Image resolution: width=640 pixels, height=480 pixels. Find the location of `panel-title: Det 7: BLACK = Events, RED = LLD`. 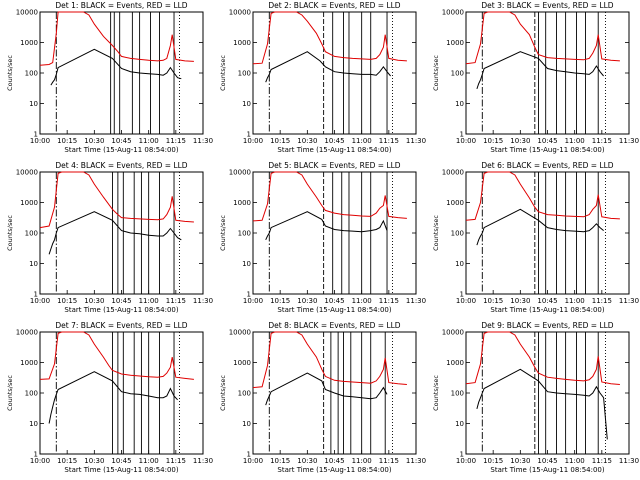

panel-title: Det 7: BLACK = Events, RED = LLD is located at coordinates (121, 325).